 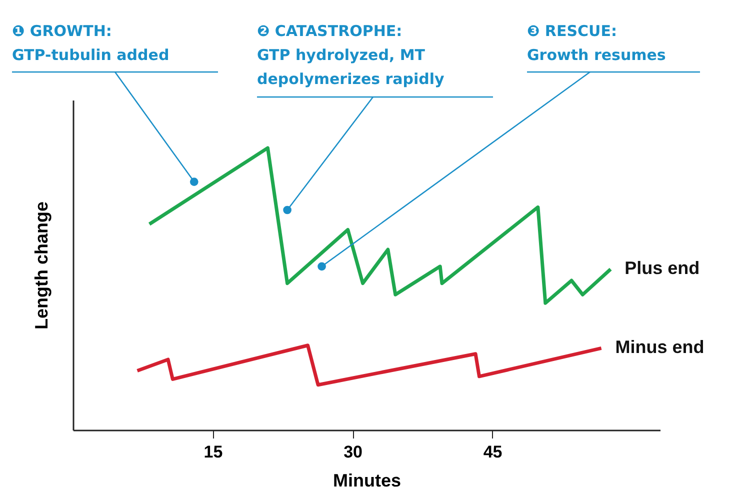 I want to click on annotation: ❶ GROWTH: GTP-tubulin added, so click(x=91, y=43).